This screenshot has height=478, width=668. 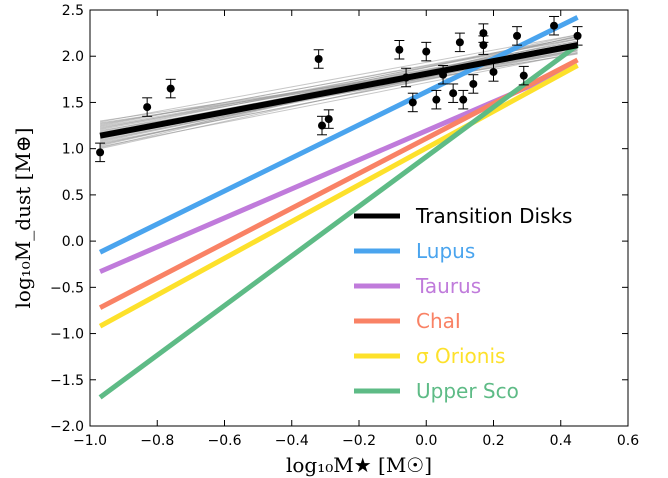 What do you see at coordinates (73, 150) in the screenshot?
I see `y-tick-label: 1.0` at bounding box center [73, 150].